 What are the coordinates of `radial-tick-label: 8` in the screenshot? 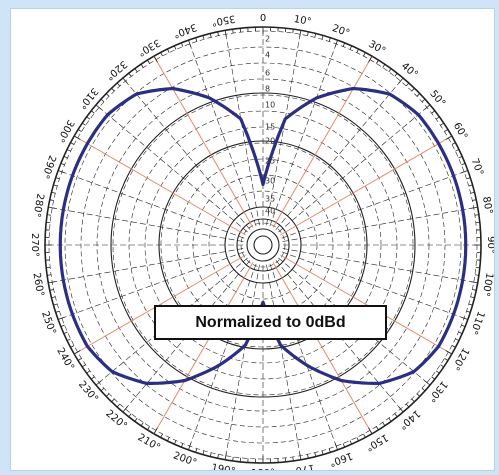 It's located at (267, 89).